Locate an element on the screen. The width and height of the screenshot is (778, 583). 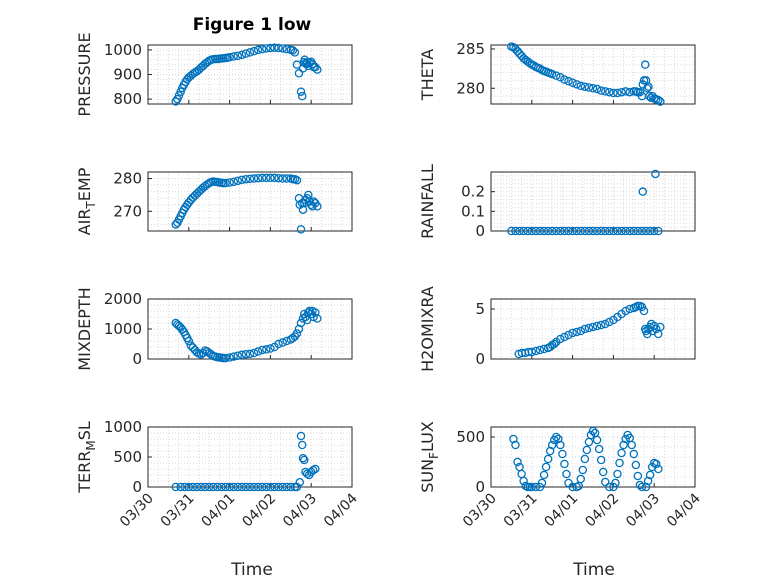
x-tick-label: 04/04 is located at coordinates (341, 510).